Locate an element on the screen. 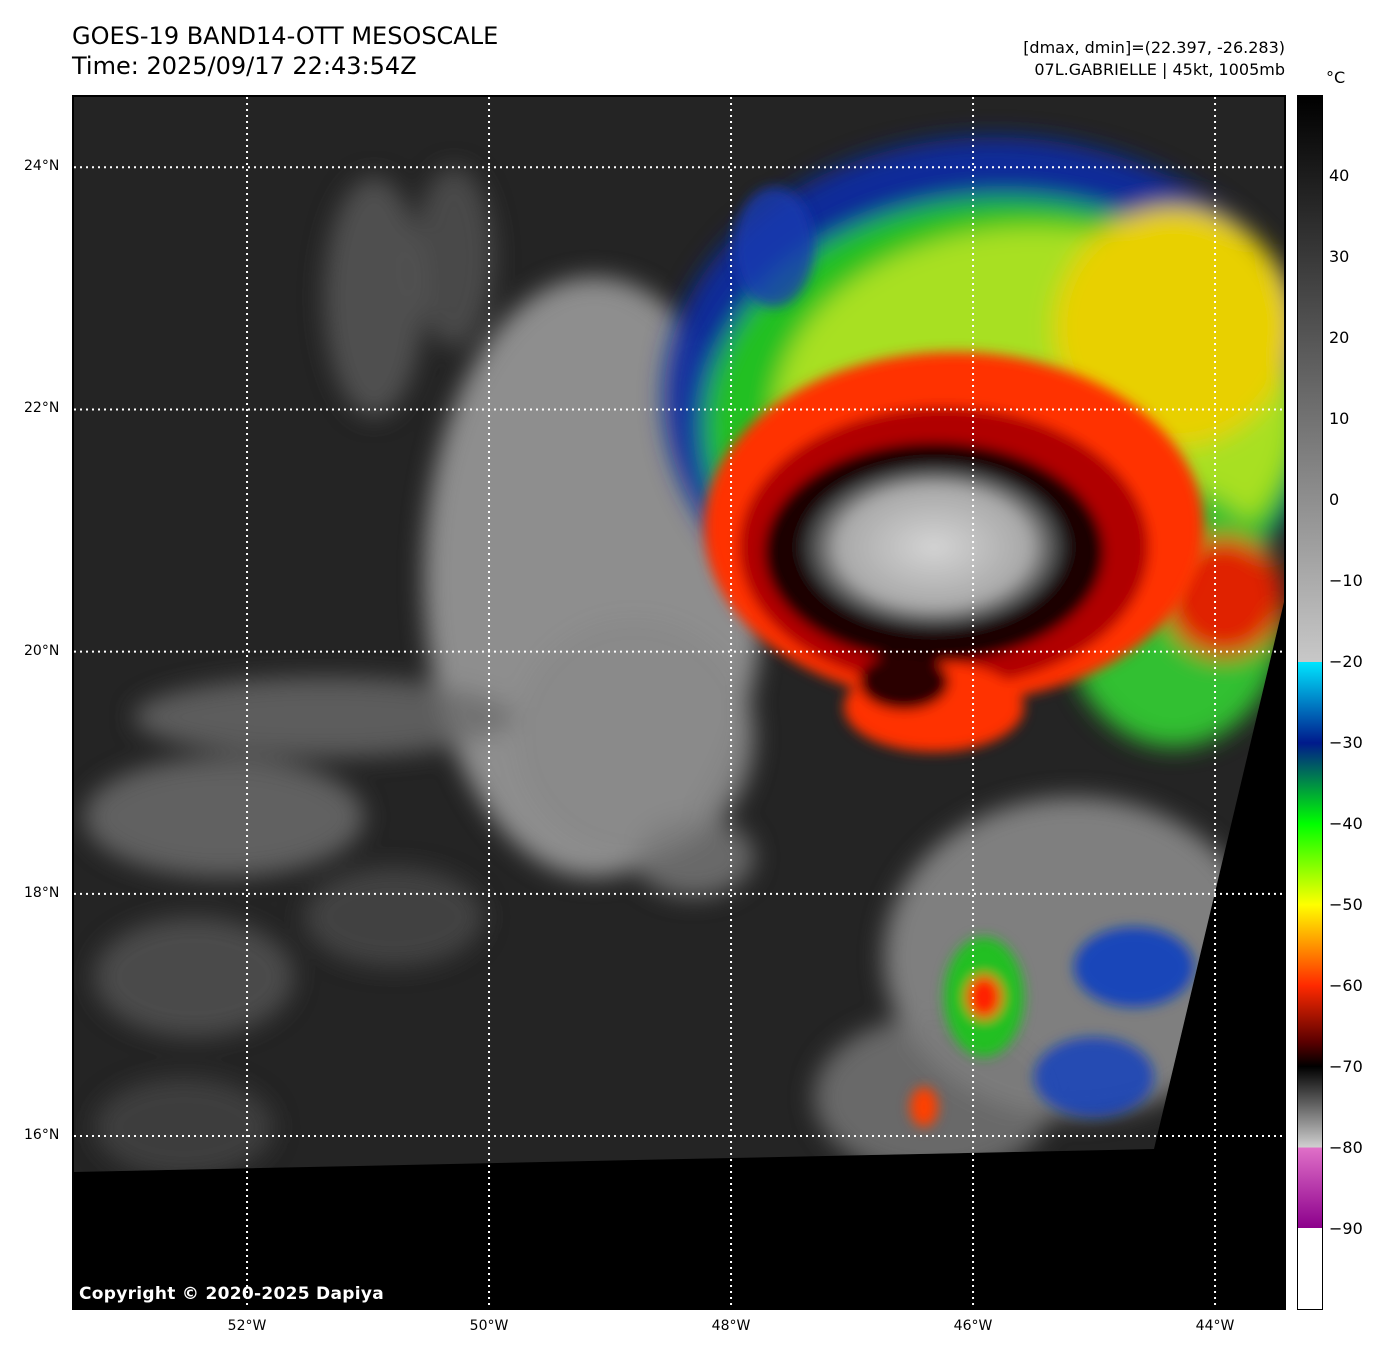 This screenshot has height=1359, width=1390. lon-label: 52°W is located at coordinates (247, 1326).